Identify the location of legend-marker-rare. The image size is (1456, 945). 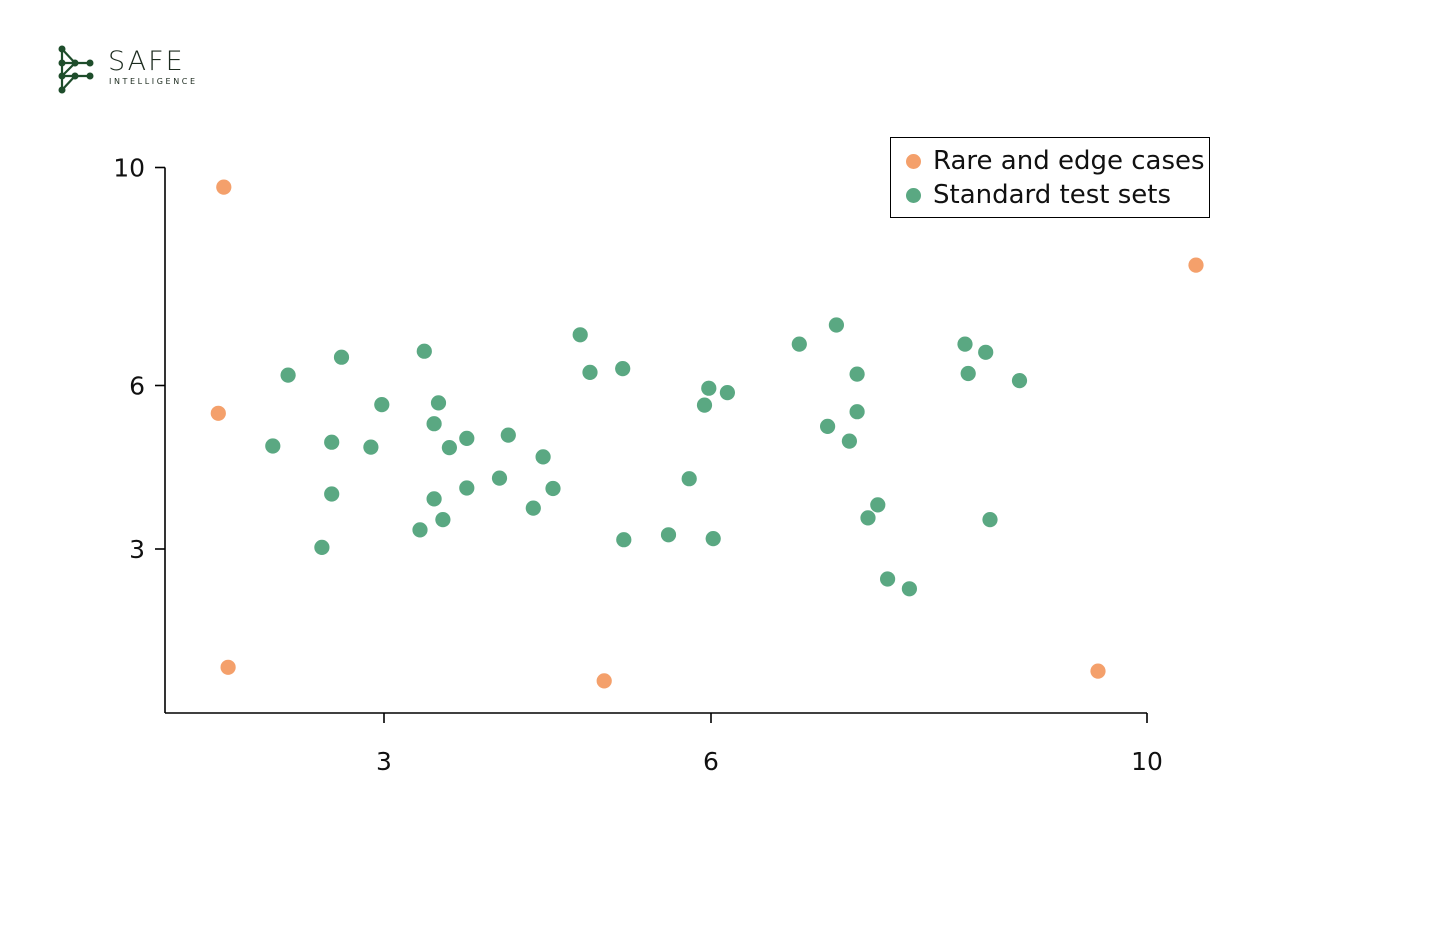
(913, 161).